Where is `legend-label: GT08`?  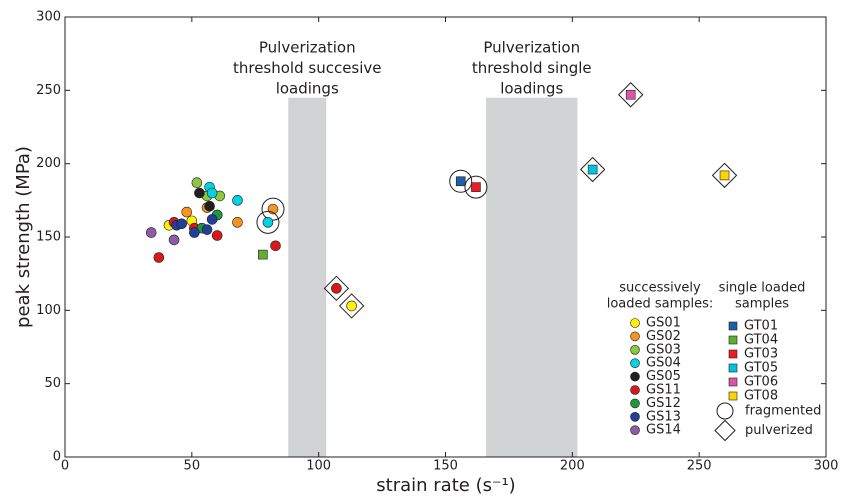 legend-label: GT08 is located at coordinates (761, 396).